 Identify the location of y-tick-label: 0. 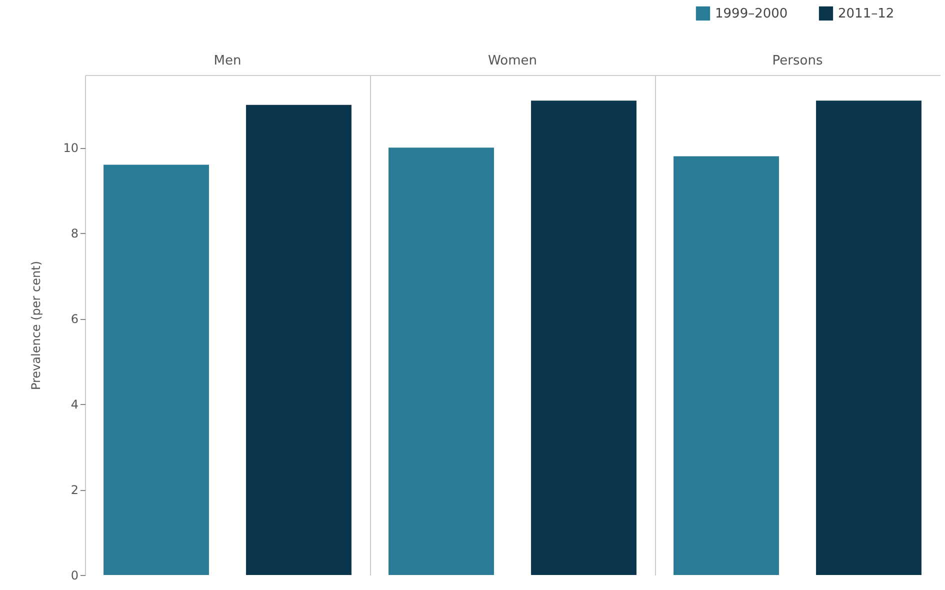
(74, 575).